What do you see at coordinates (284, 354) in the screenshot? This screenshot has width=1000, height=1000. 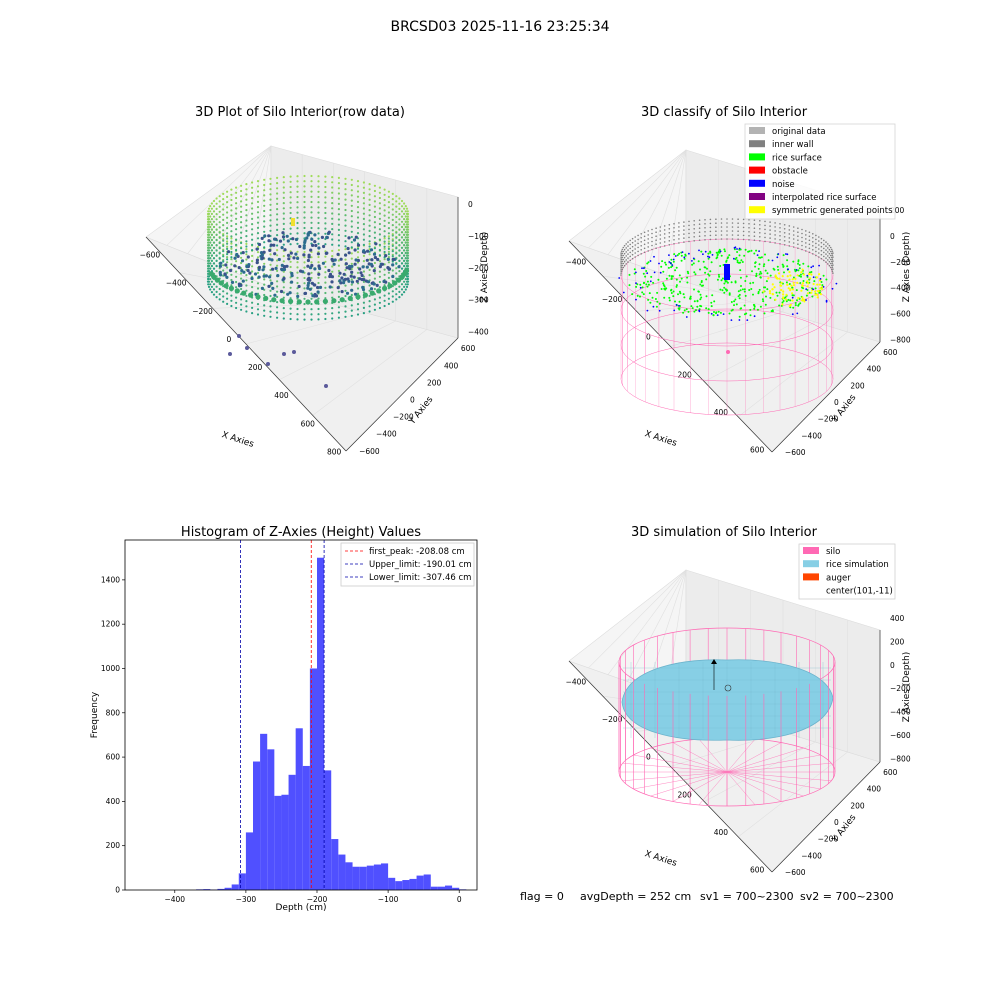 I see `raw-outlier` at bounding box center [284, 354].